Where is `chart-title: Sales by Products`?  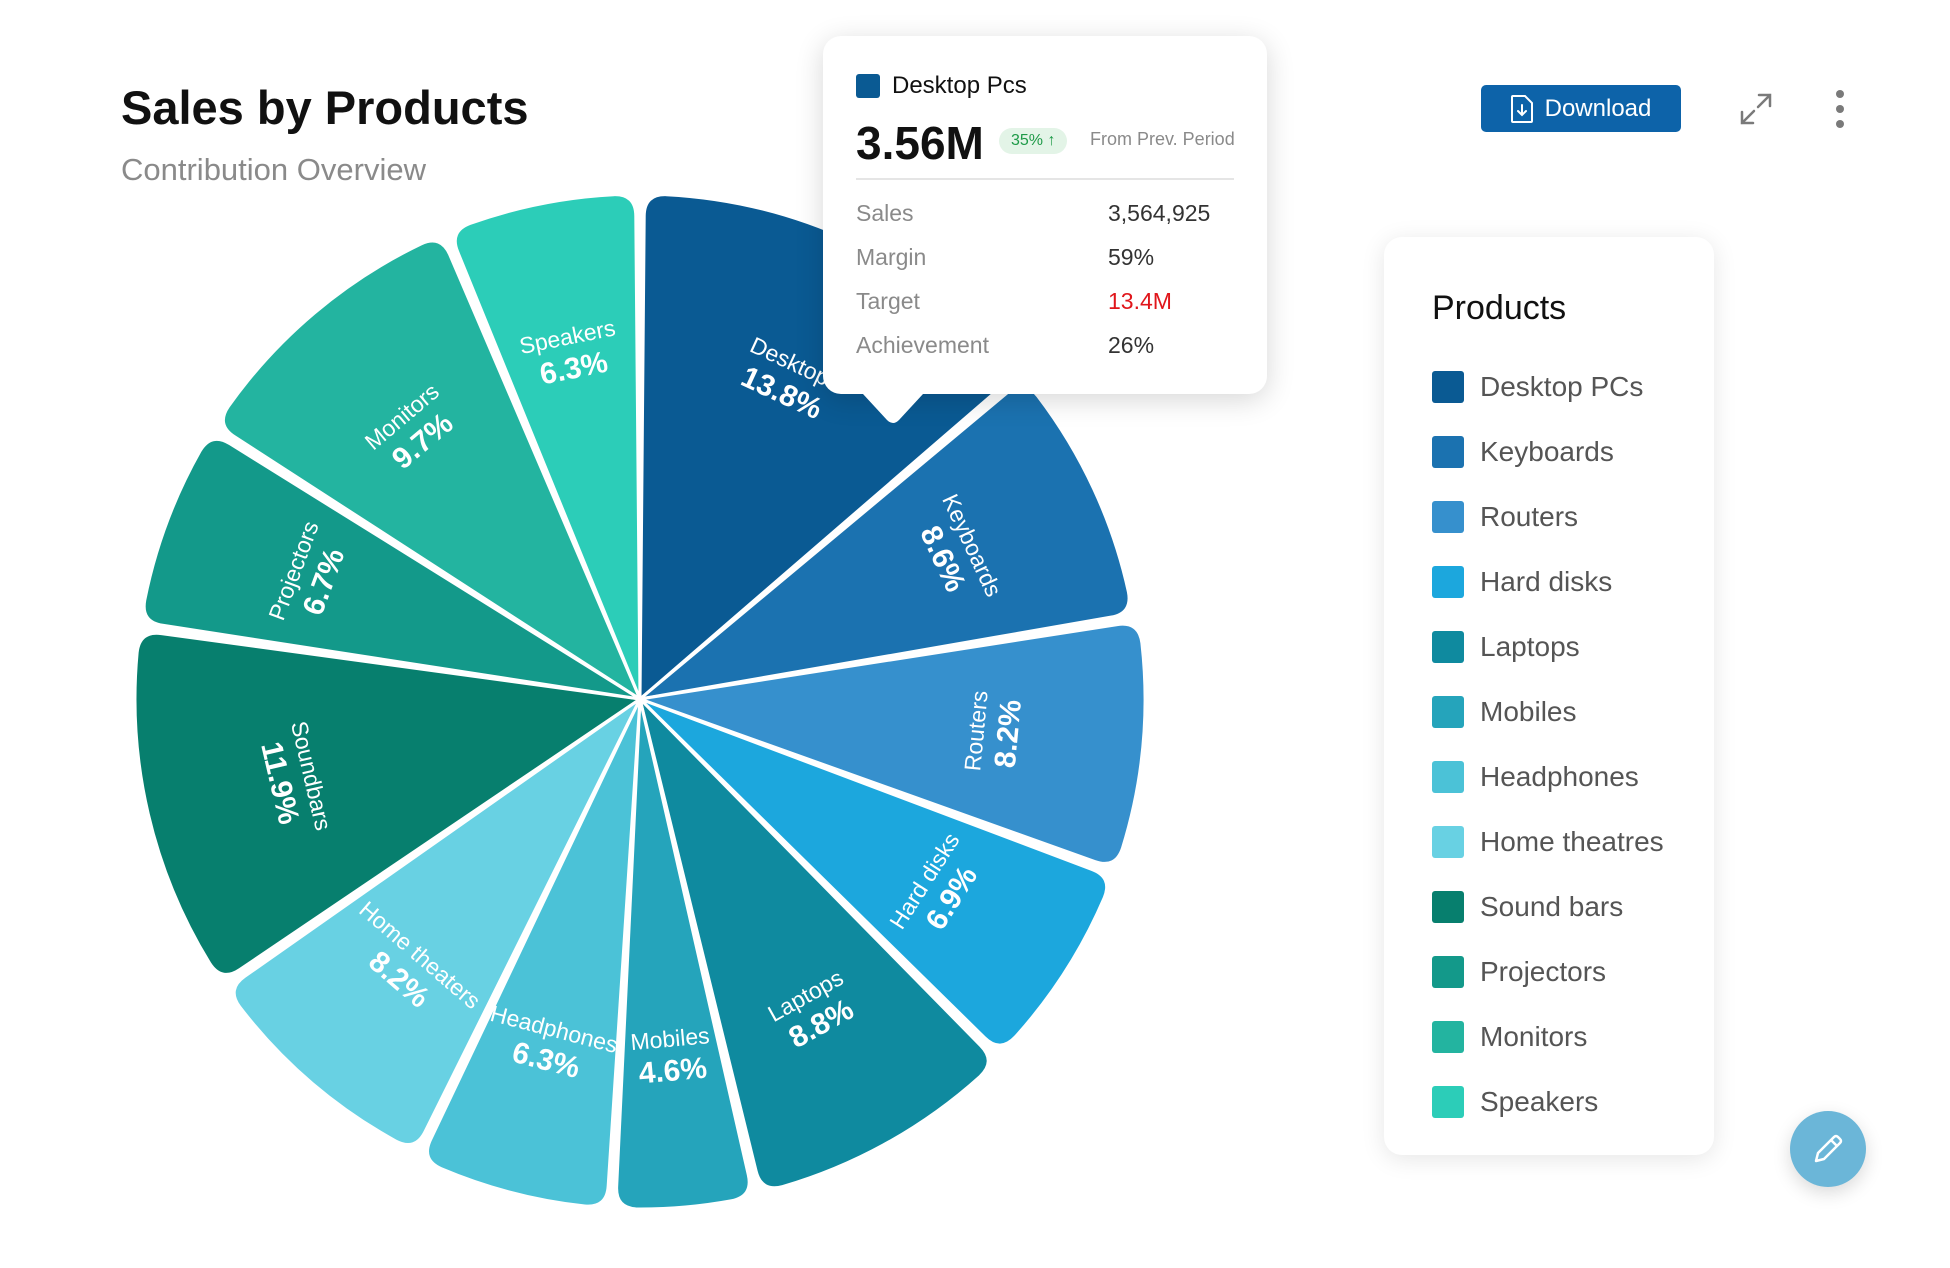
chart-title: Sales by Products is located at coordinates (325, 107).